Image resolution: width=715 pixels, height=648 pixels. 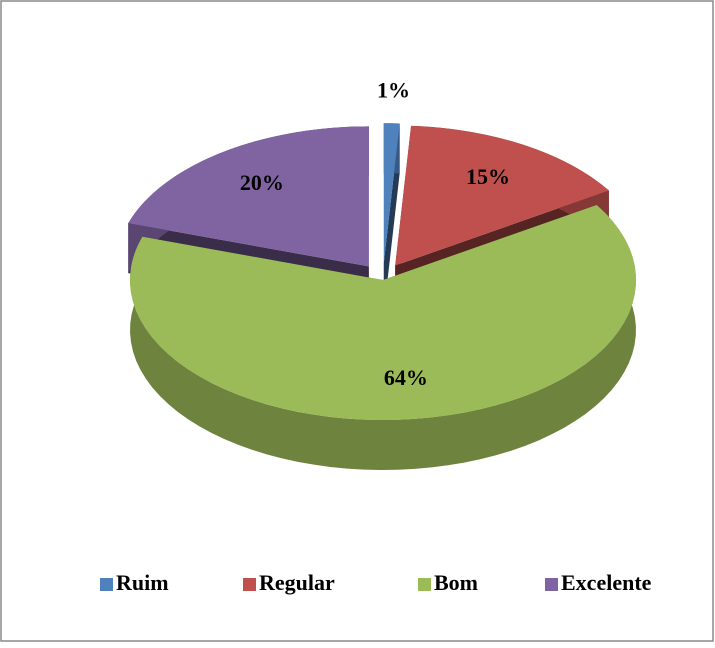 I want to click on legend: Ruim Regular Bom Excelente, so click(x=376, y=582).